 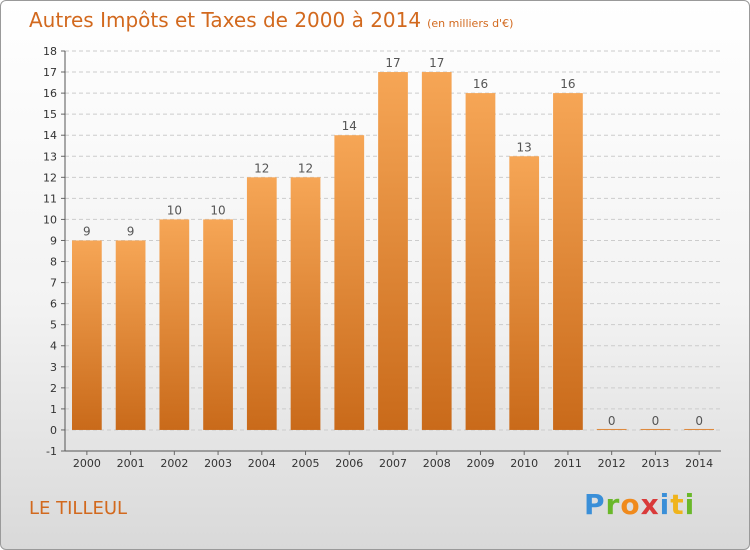 I want to click on x-tick-label: 2011, so click(x=568, y=463).